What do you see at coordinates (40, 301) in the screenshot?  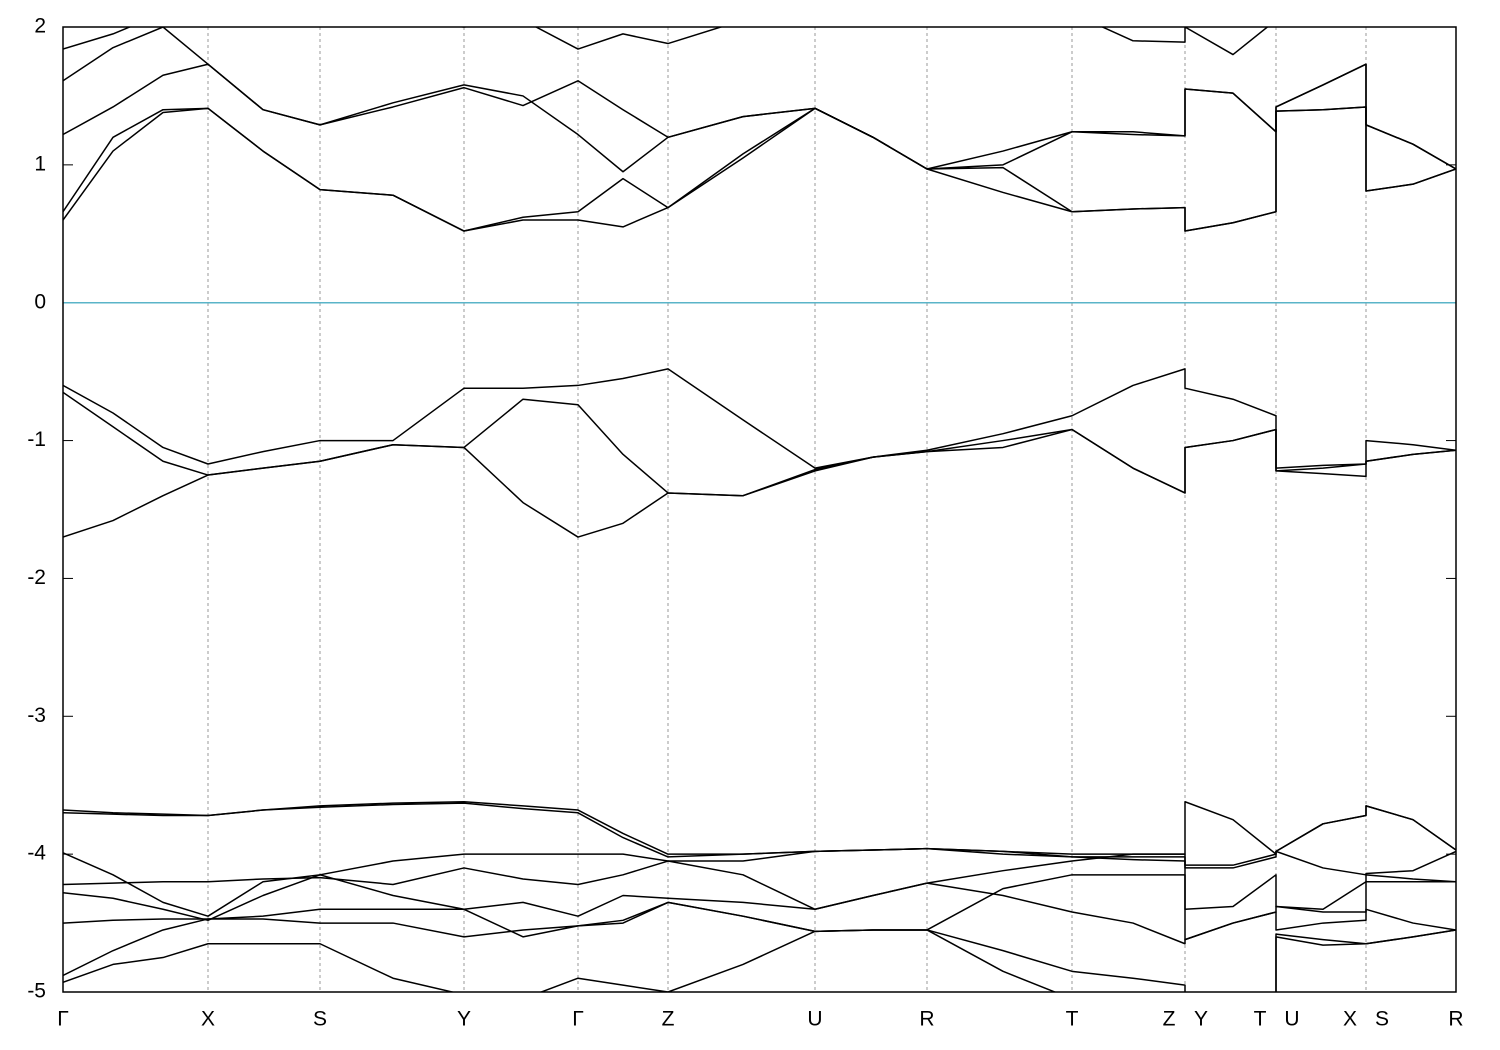 I see `y-tick-label: 0` at bounding box center [40, 301].